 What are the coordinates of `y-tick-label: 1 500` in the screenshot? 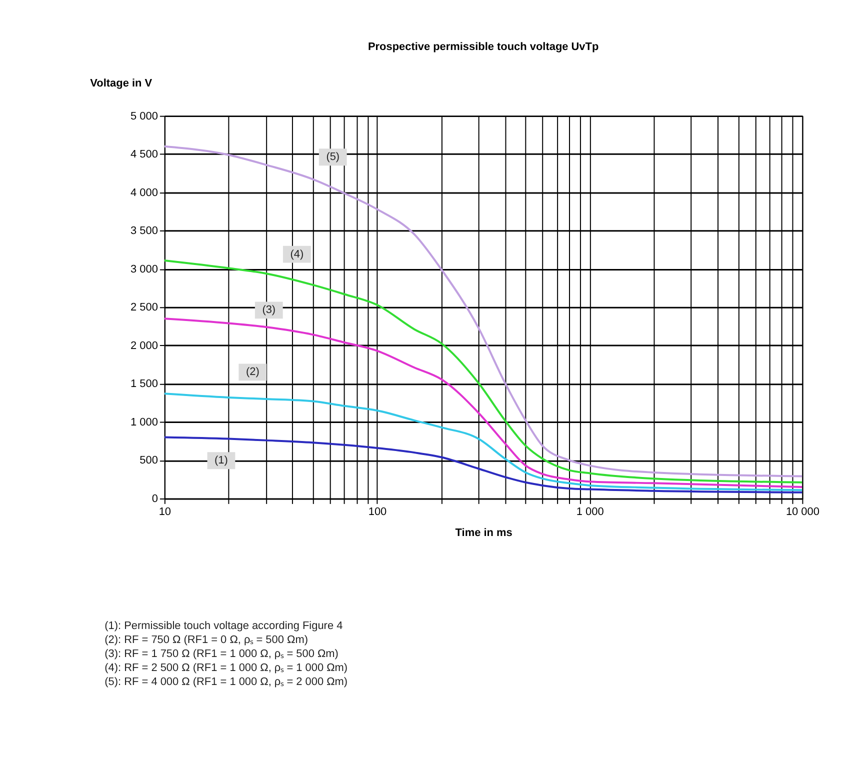 It's located at (144, 384).